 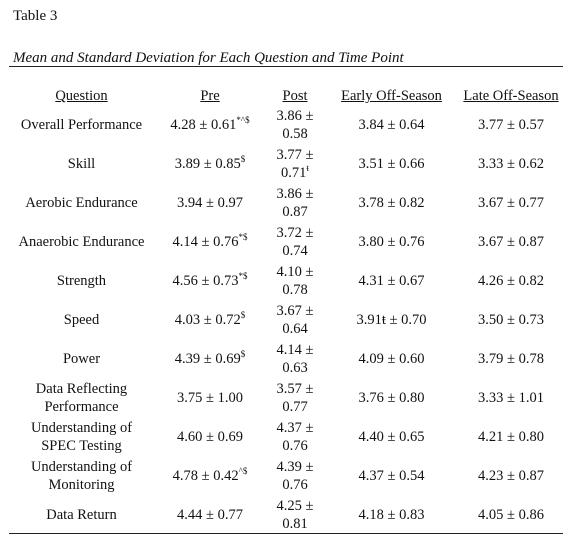 I want to click on column-header-question: Question, so click(x=81, y=96).